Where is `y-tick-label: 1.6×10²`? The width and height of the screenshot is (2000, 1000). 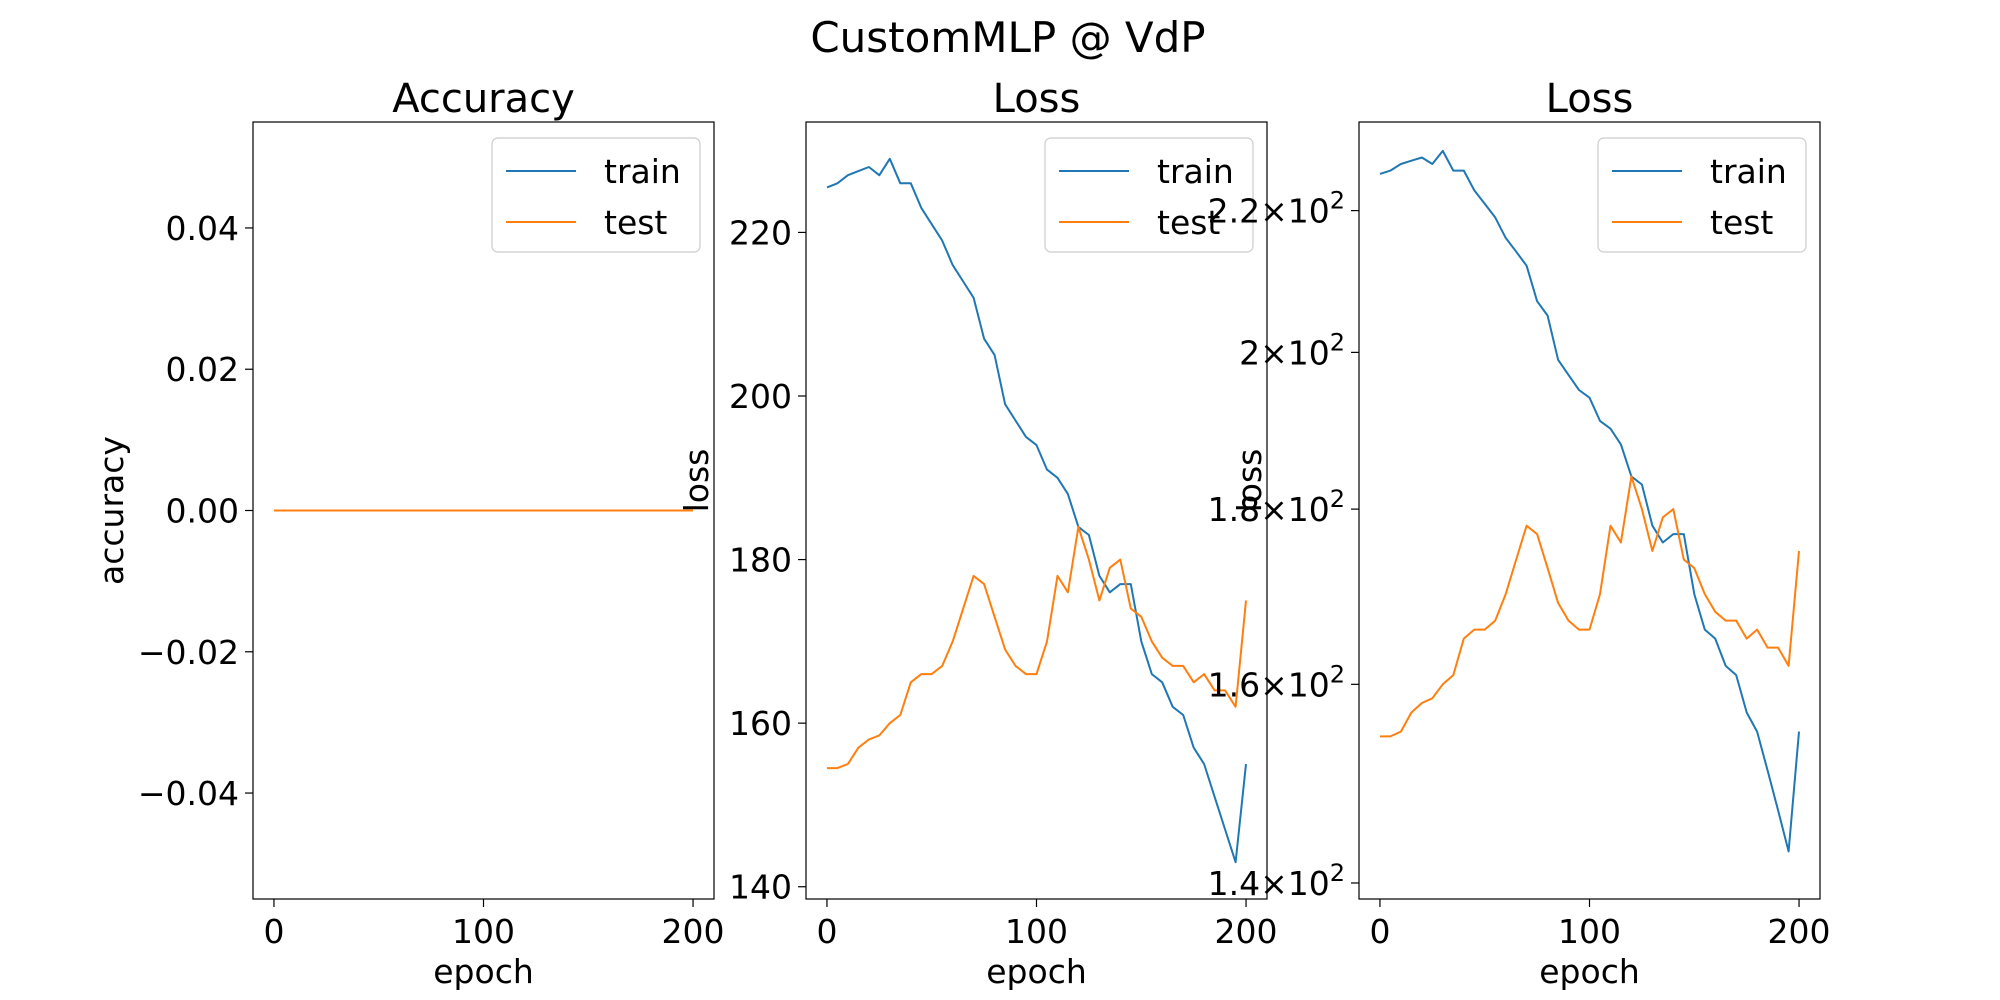 y-tick-label: 1.6×10² is located at coordinates (1276, 682).